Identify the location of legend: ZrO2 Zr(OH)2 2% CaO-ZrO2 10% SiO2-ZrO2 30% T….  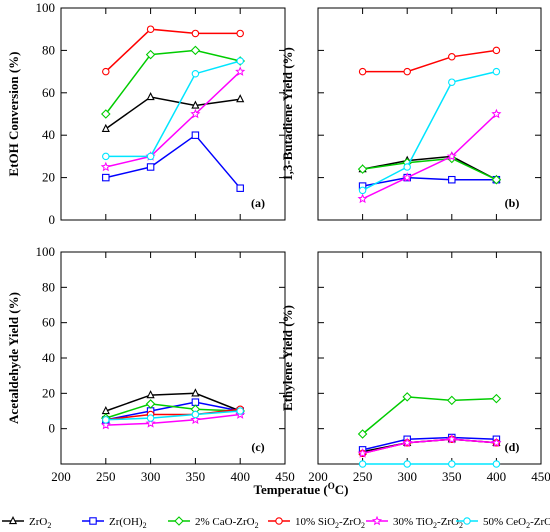
(276, 522).